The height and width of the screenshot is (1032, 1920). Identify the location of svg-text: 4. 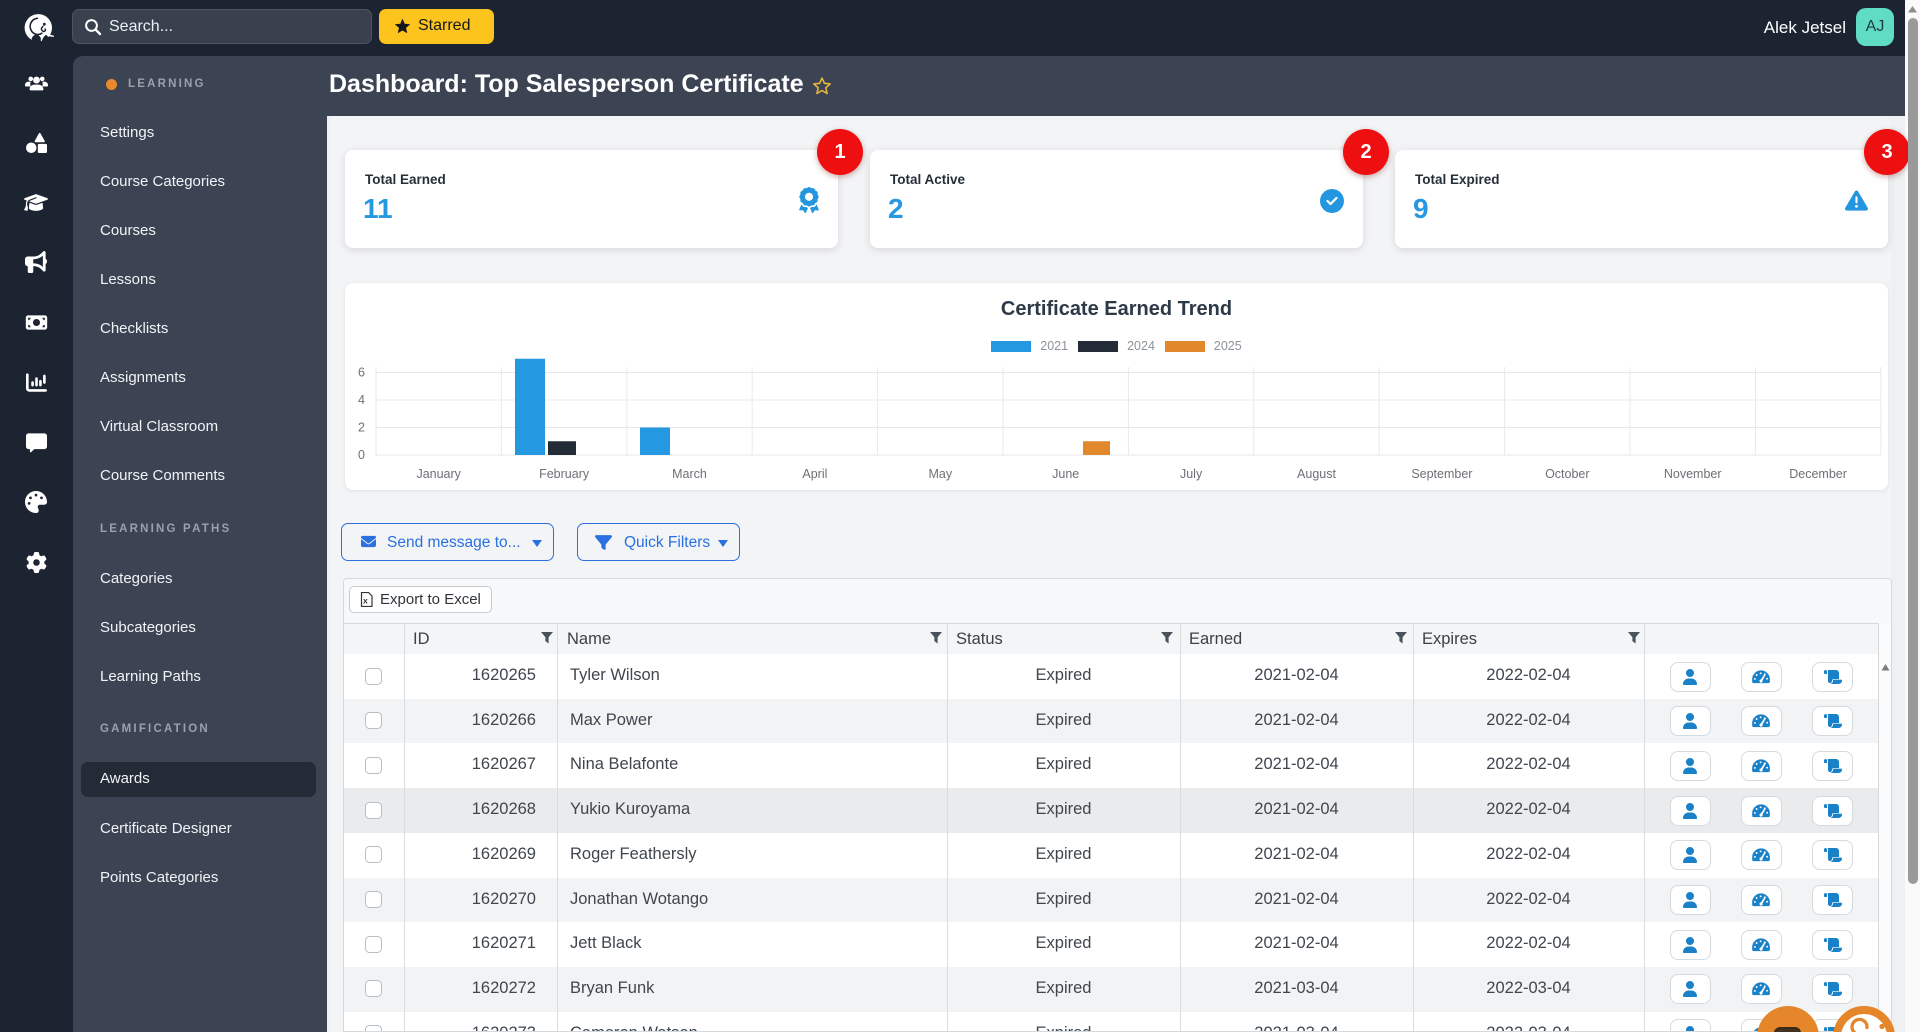
(361, 400).